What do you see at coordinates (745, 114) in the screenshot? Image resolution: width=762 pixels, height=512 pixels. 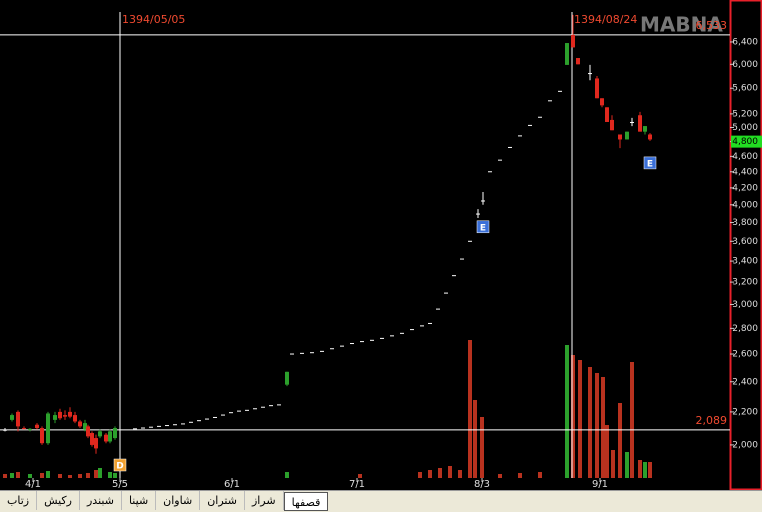 I see `y-tick-label: 5,200` at bounding box center [745, 114].